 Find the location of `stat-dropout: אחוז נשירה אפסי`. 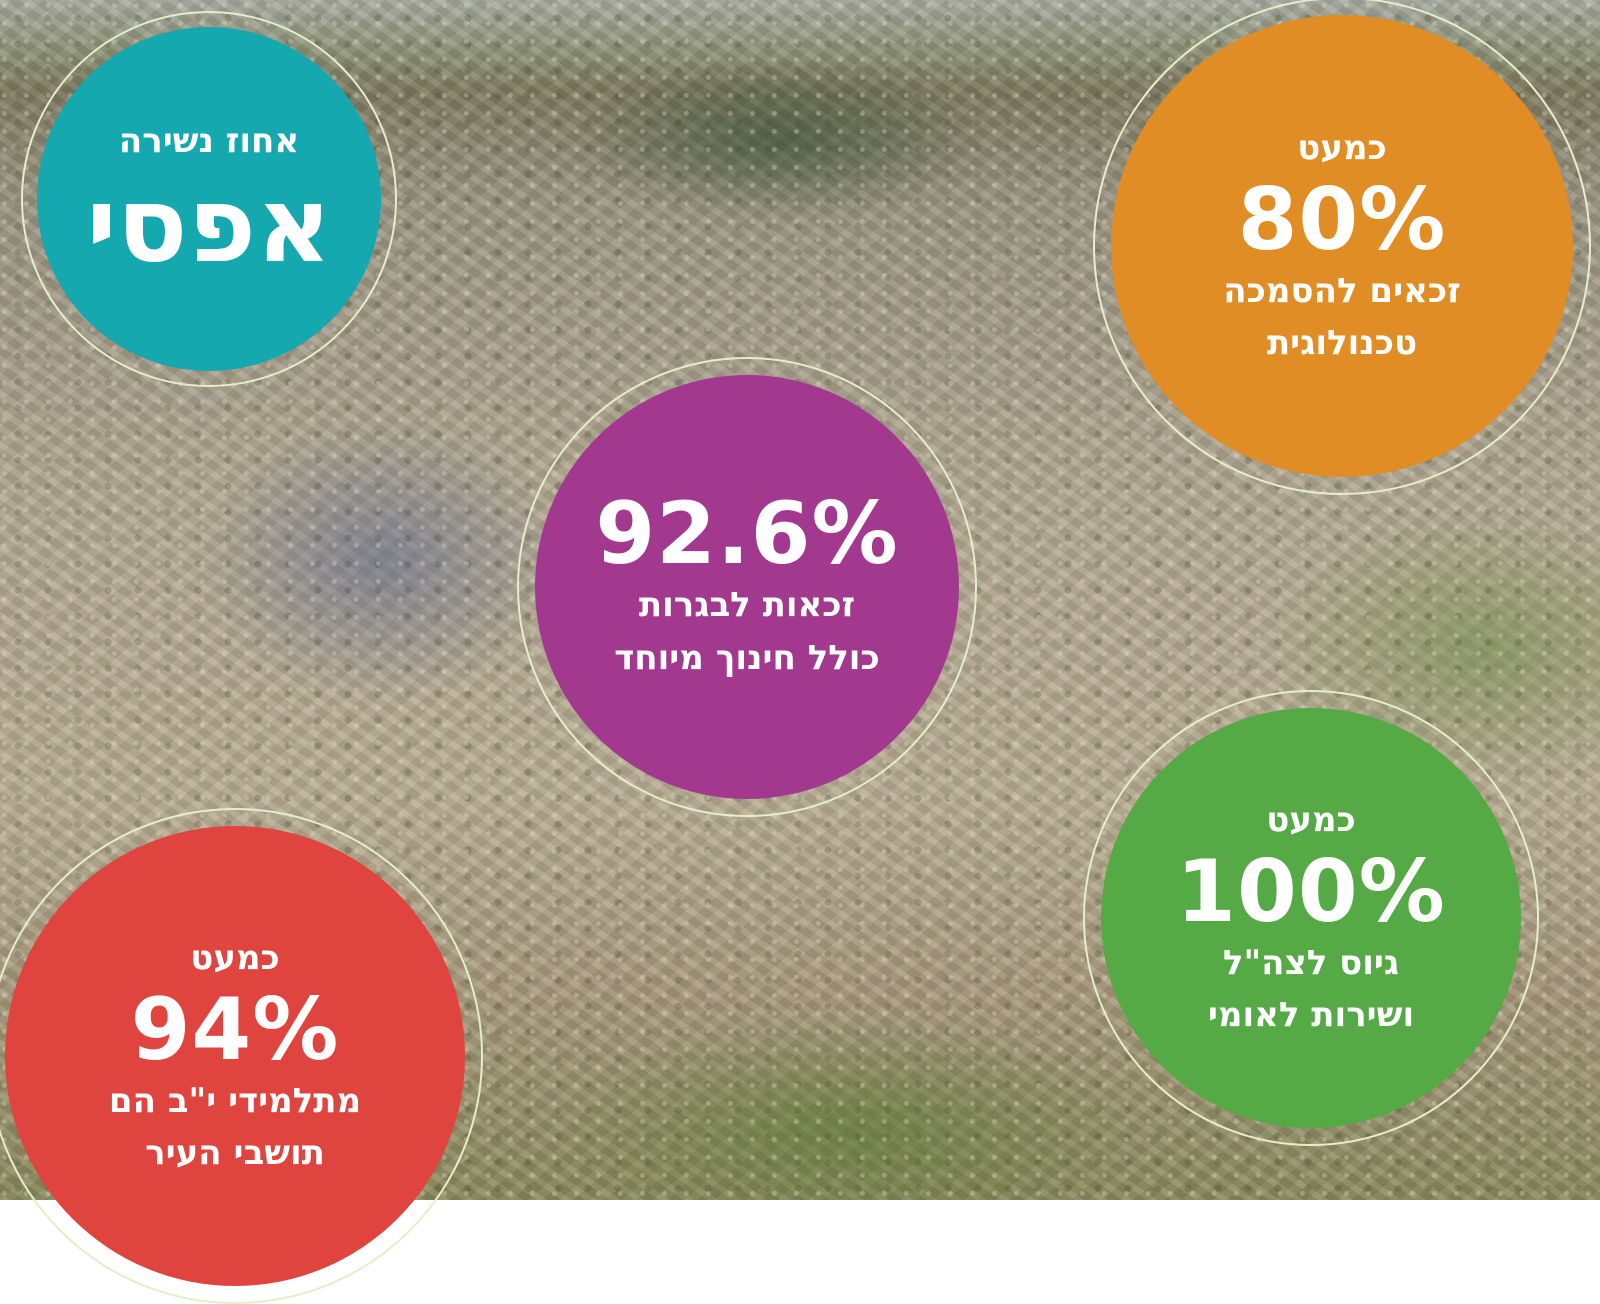

stat-dropout: אחוז נשירה אפסי is located at coordinates (209, 199).